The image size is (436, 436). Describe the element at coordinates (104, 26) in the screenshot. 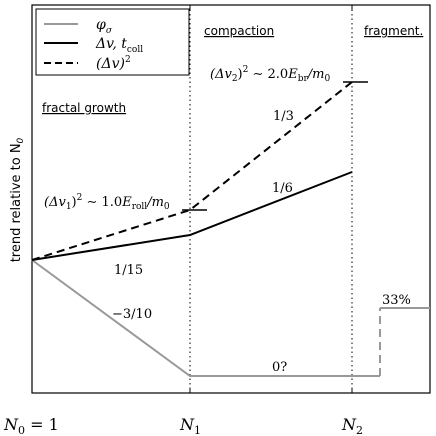

I see `legend-label-phi: φσ` at that location.